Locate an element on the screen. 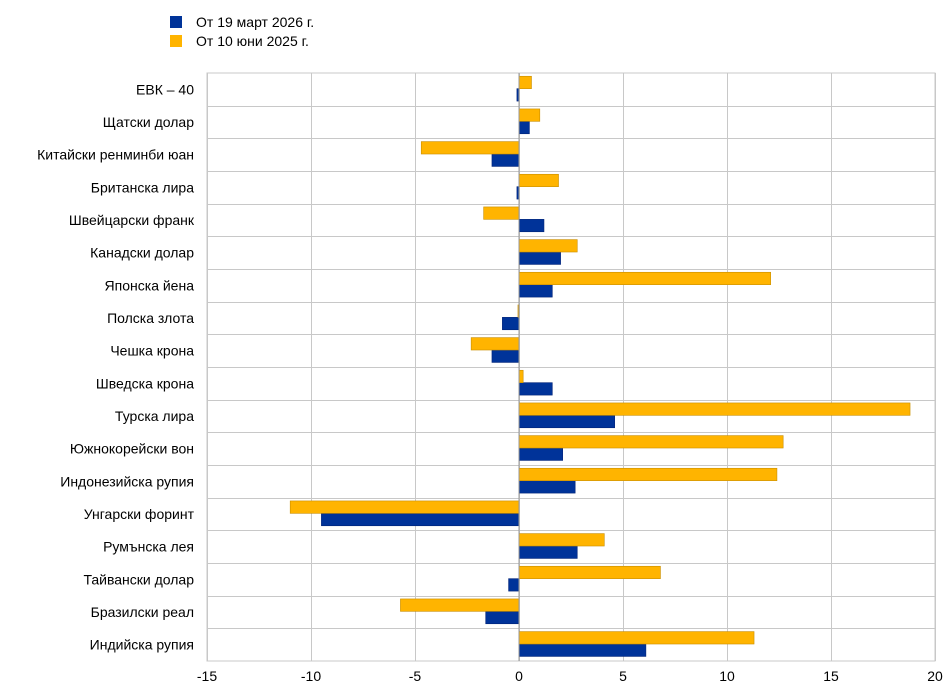 Image resolution: width=948 pixels, height=688 pixels. category-label-16: Бразилски реал is located at coordinates (142, 612).